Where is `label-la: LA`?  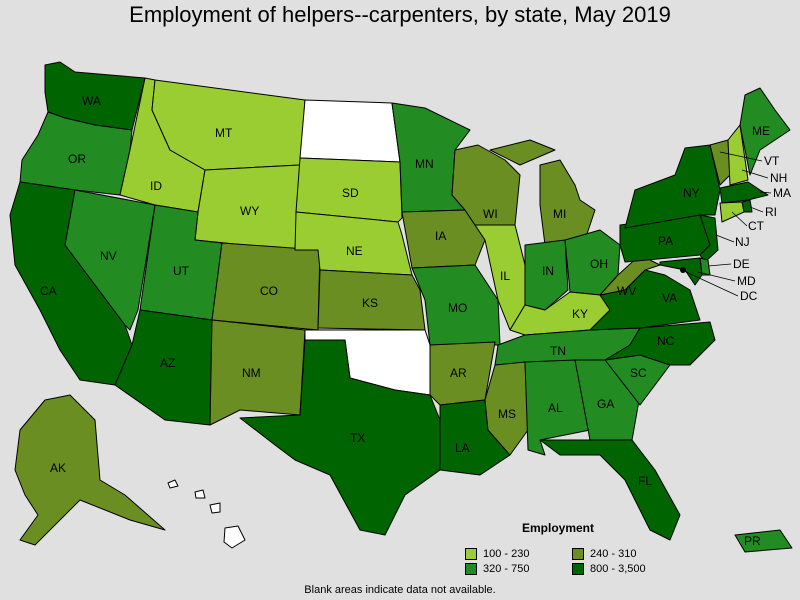 label-la: LA is located at coordinates (462, 448).